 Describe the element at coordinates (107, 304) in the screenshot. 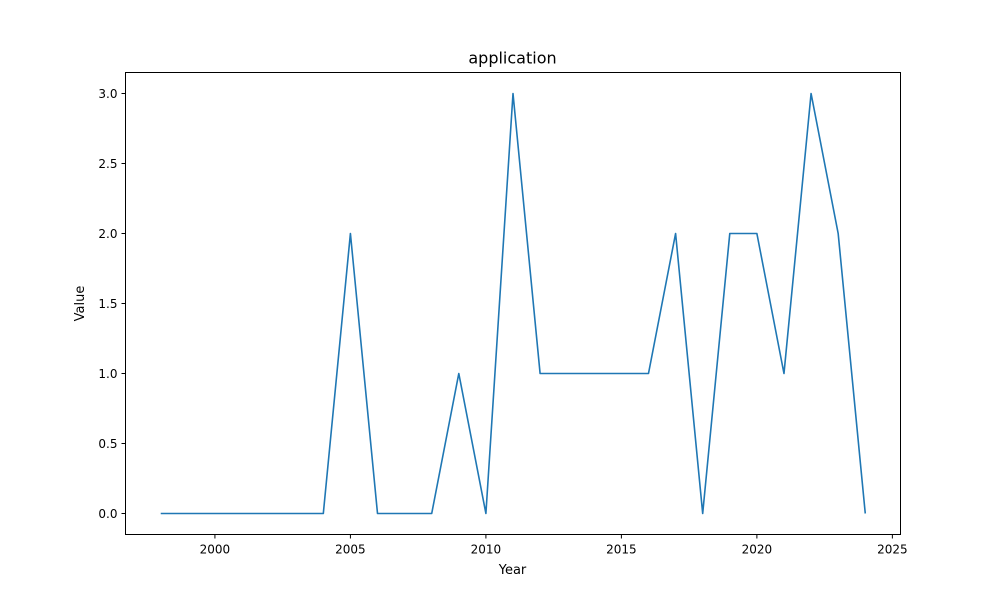

I see `y-tick-label: 1.5` at that location.